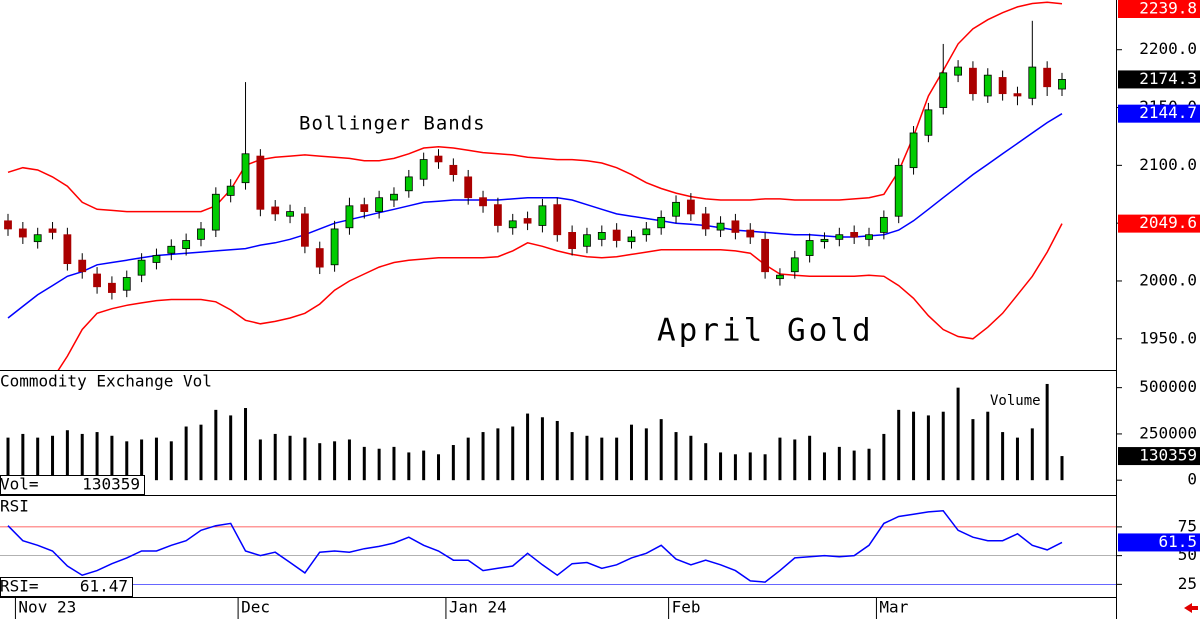 This screenshot has height=619, width=1200. I want to click on y-tick-label: 25, so click(1187, 583).